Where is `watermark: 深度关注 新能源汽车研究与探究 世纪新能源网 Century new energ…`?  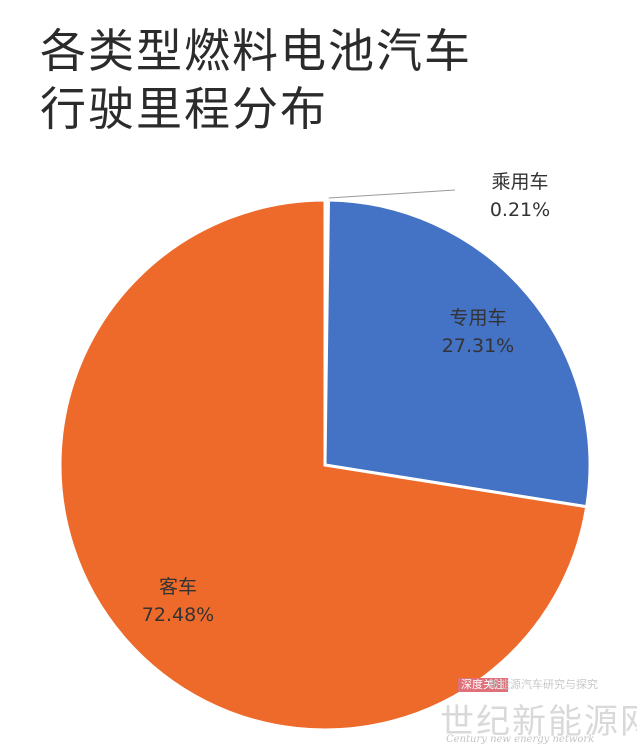 watermark: 深度关注 新能源汽车研究与探究 世纪新能源网 Century new energ… is located at coordinates (538, 711).